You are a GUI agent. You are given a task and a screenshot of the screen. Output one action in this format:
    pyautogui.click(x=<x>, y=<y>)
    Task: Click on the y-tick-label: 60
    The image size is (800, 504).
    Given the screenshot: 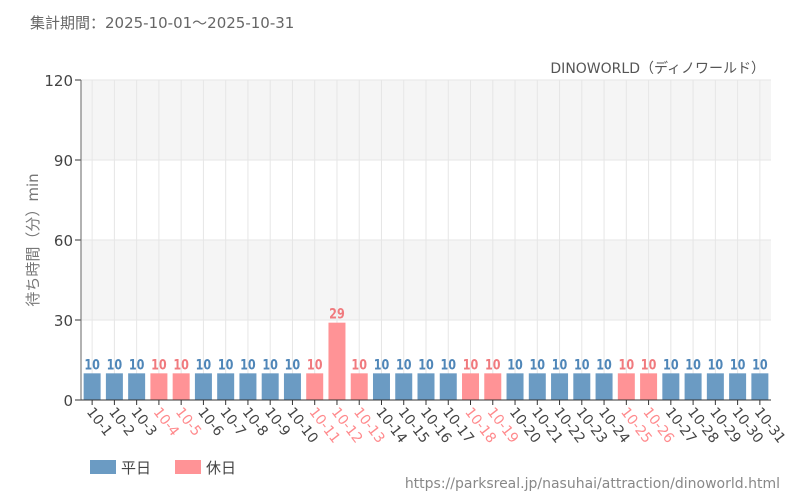 What is the action you would take?
    pyautogui.click(x=63, y=241)
    